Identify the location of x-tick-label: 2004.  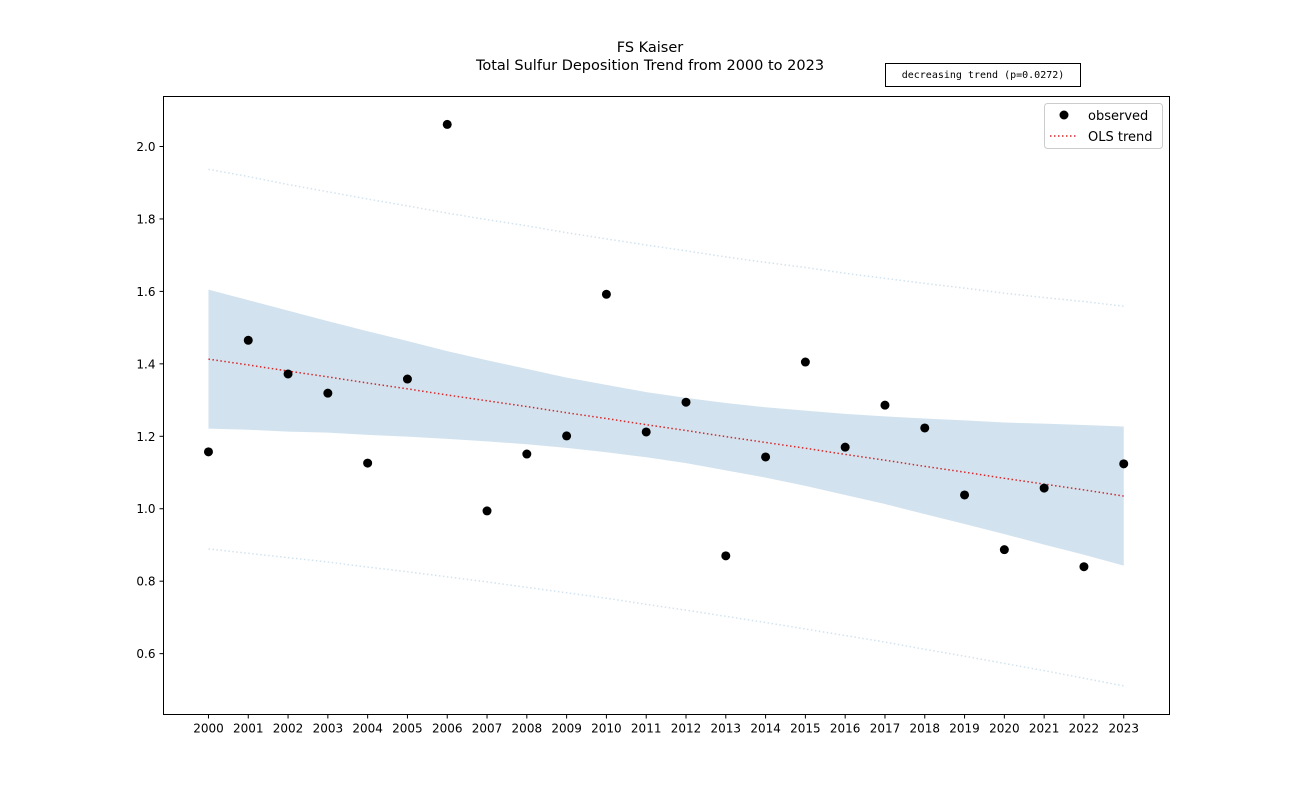
(367, 729).